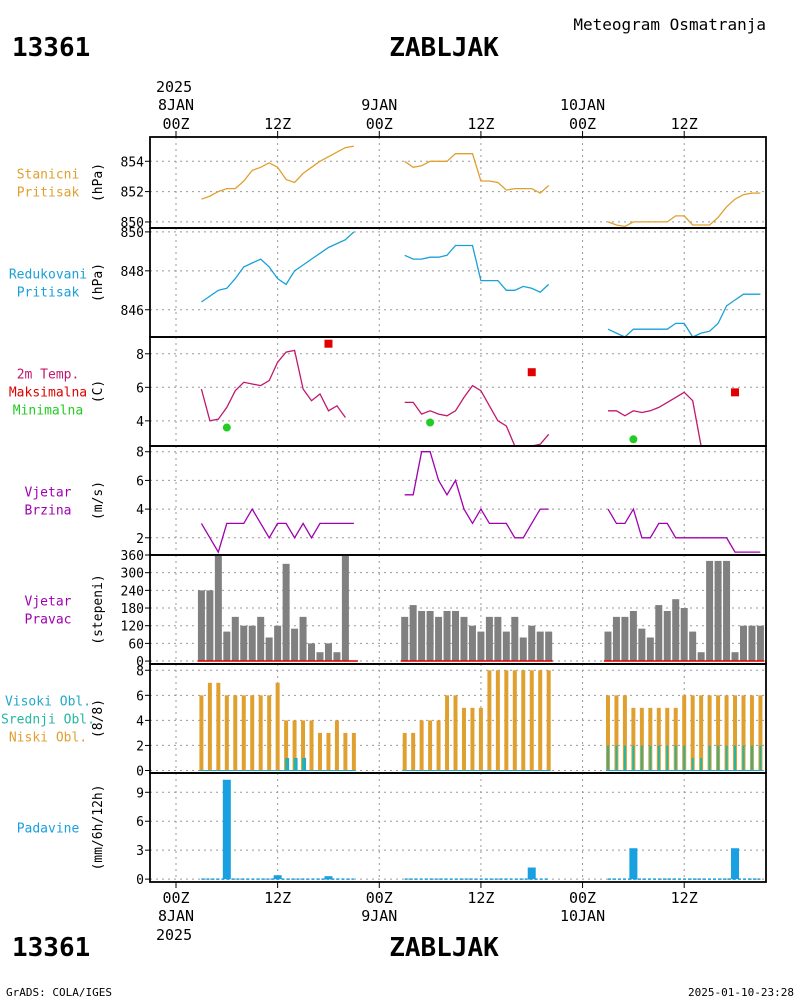 Image resolution: width=800 pixels, height=1000 pixels. What do you see at coordinates (48, 829) in the screenshot?
I see `panel-label: Padavine` at bounding box center [48, 829].